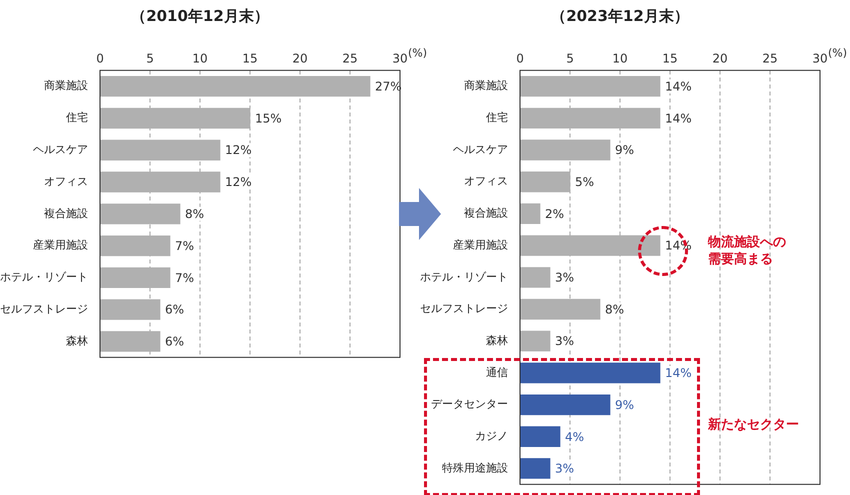  I want to click on data-label: 5%, so click(584, 181).